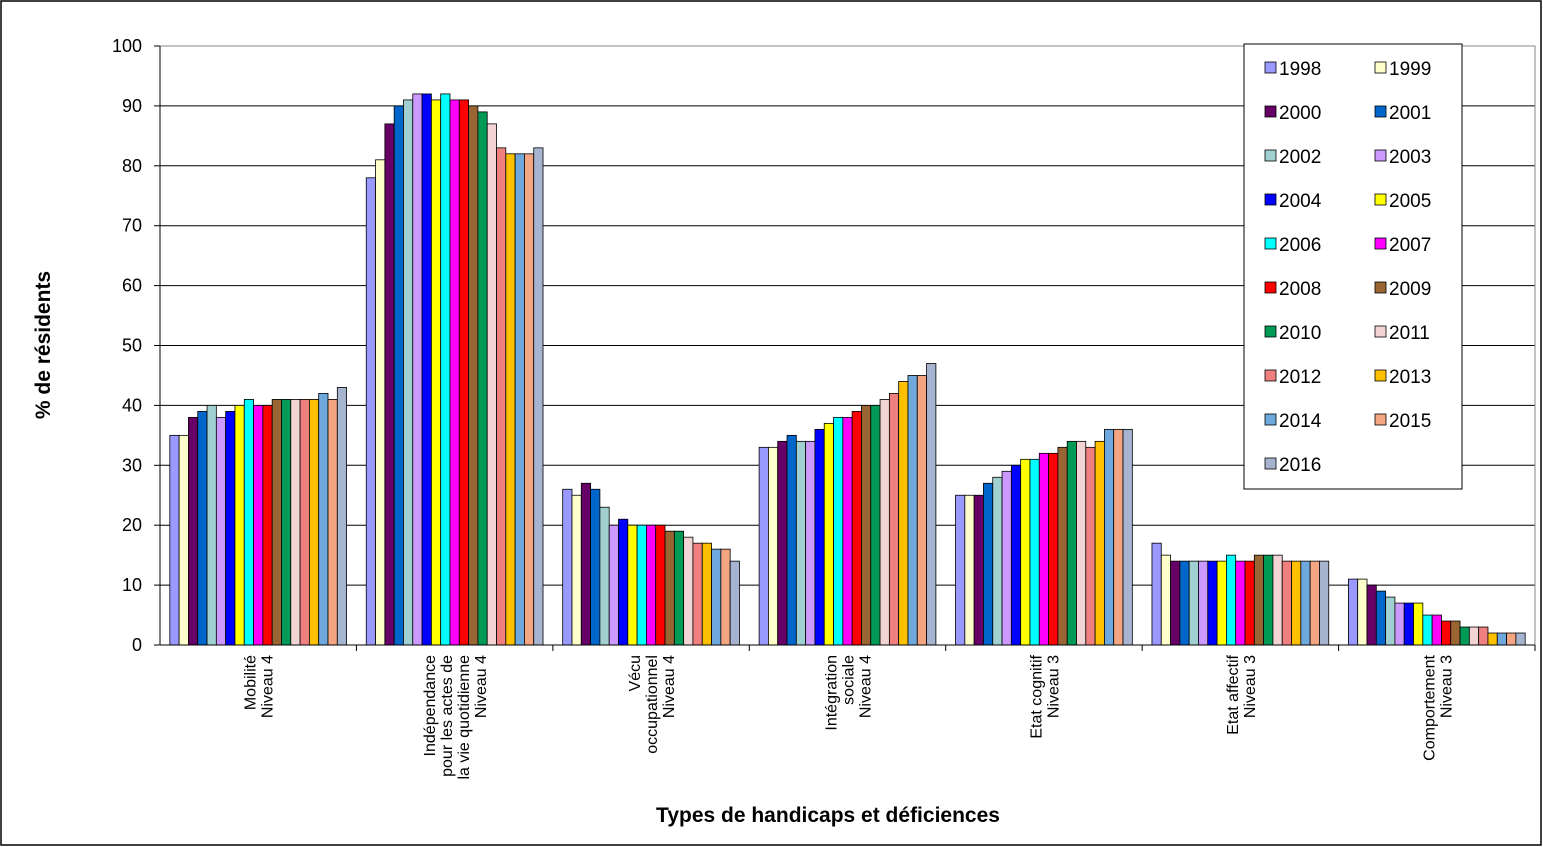 Image resolution: width=1543 pixels, height=847 pixels. I want to click on x-tick-label-line: Vécu, so click(635, 673).